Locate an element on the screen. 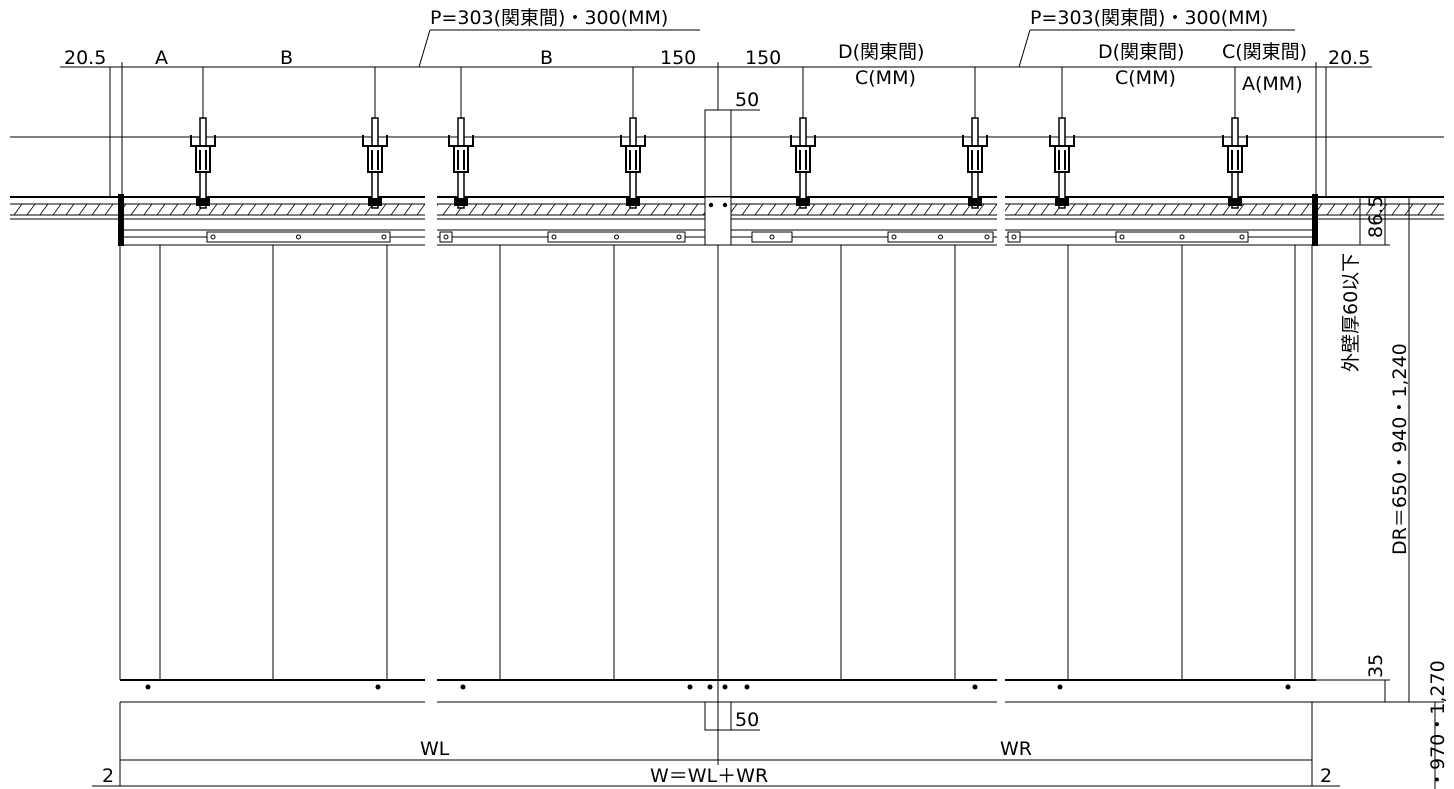 This screenshot has width=1454, height=789. a-mm: A(MM) is located at coordinates (1272, 84).